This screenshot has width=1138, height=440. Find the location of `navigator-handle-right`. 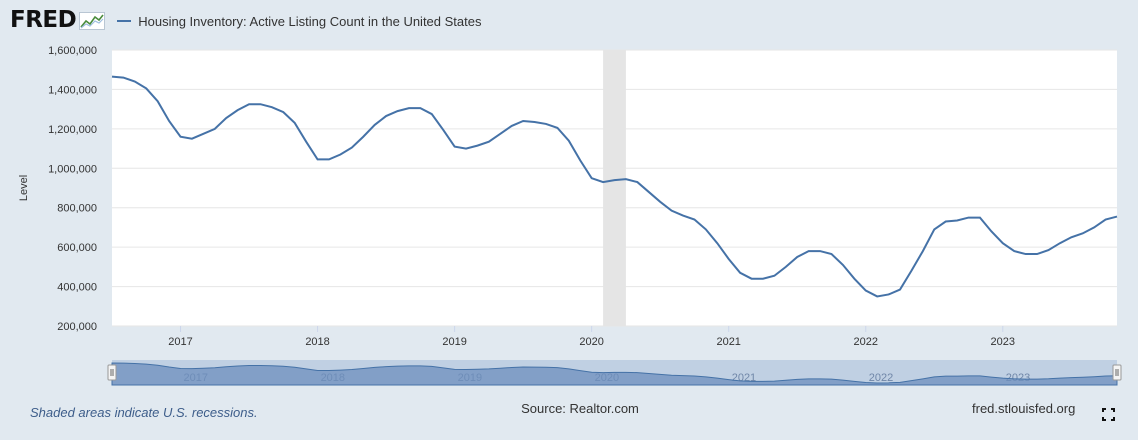

navigator-handle-right is located at coordinates (1117, 372).